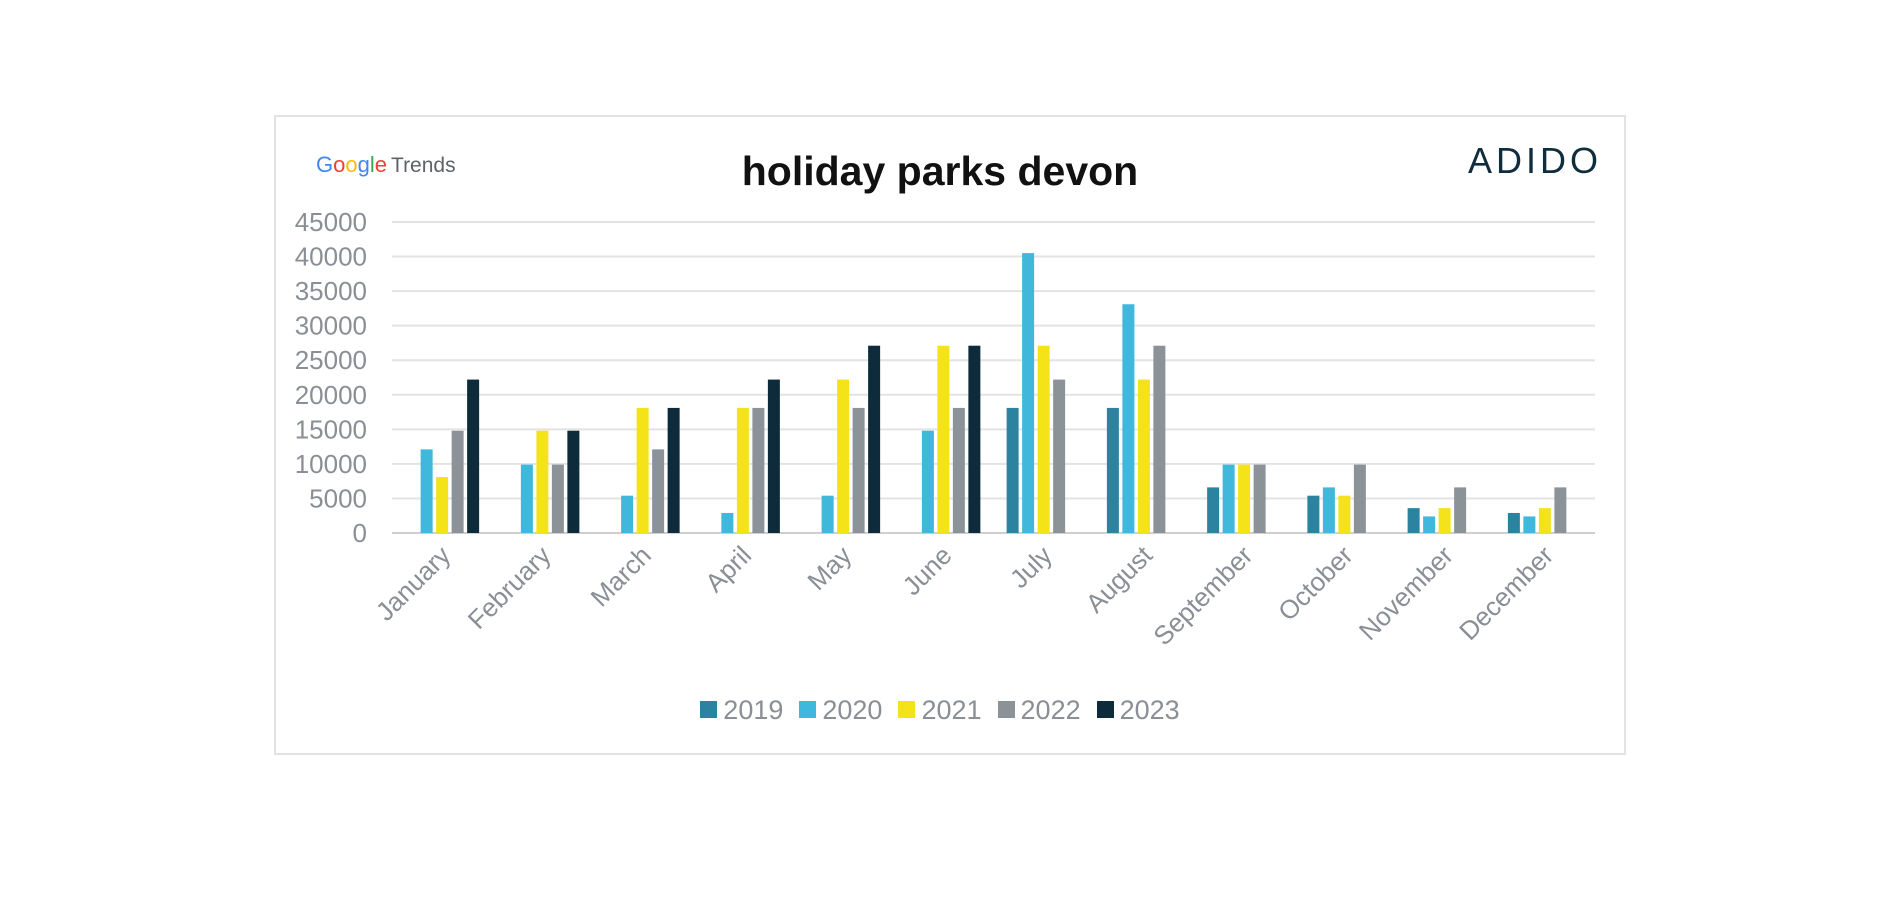 The image size is (1900, 900). What do you see at coordinates (1228, 498) in the screenshot?
I see `bar-2020-september` at bounding box center [1228, 498].